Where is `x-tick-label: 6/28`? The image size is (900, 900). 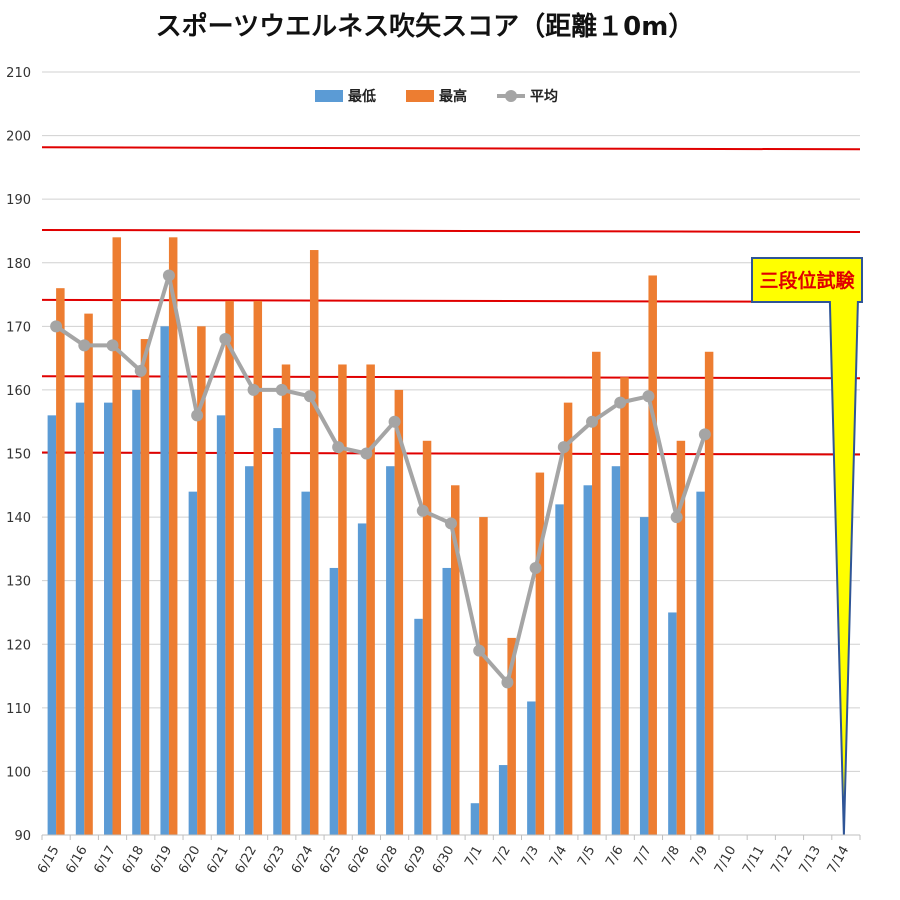
x-tick-label: 6/28 is located at coordinates (387, 860).